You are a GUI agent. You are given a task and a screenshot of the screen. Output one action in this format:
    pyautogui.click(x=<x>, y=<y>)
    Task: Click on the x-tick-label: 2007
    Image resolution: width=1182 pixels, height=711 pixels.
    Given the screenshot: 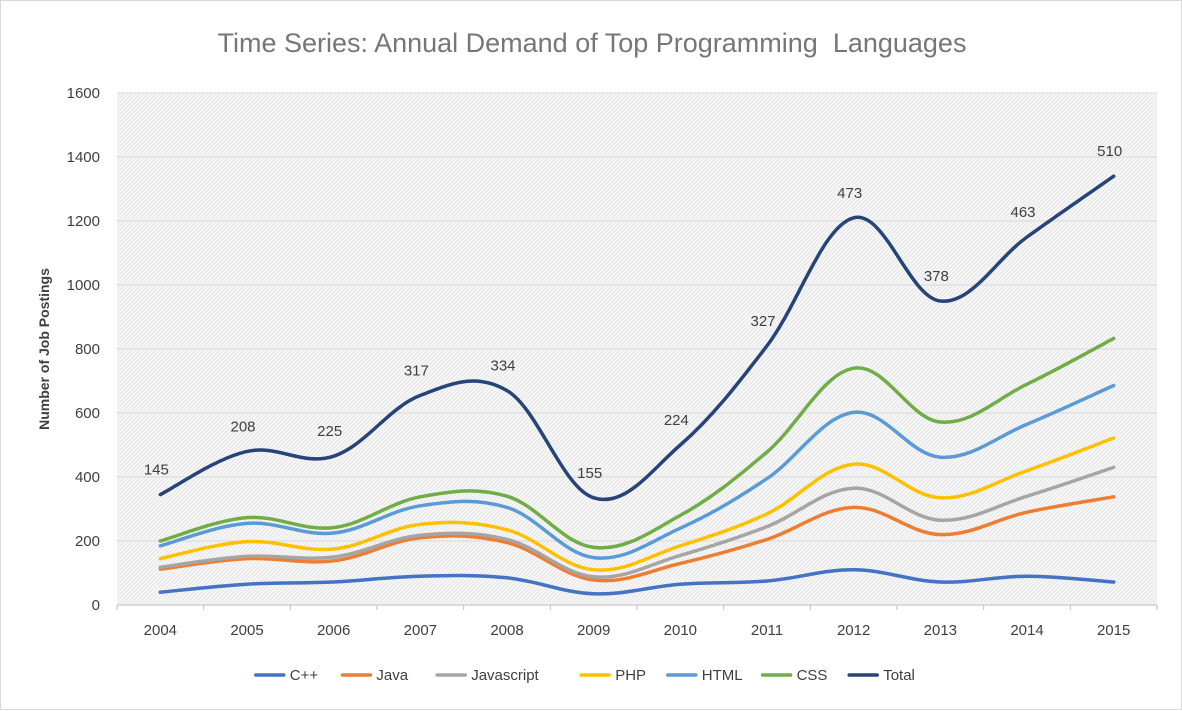 What is the action you would take?
    pyautogui.click(x=420, y=630)
    